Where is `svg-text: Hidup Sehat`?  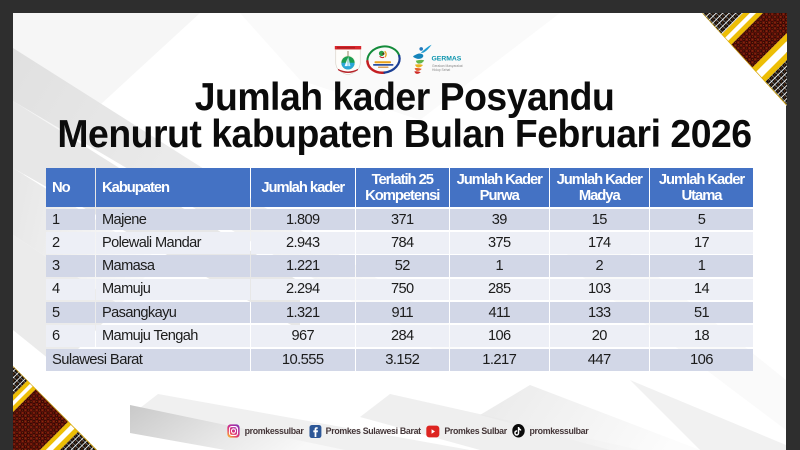 svg-text: Hidup Sehat is located at coordinates (441, 70).